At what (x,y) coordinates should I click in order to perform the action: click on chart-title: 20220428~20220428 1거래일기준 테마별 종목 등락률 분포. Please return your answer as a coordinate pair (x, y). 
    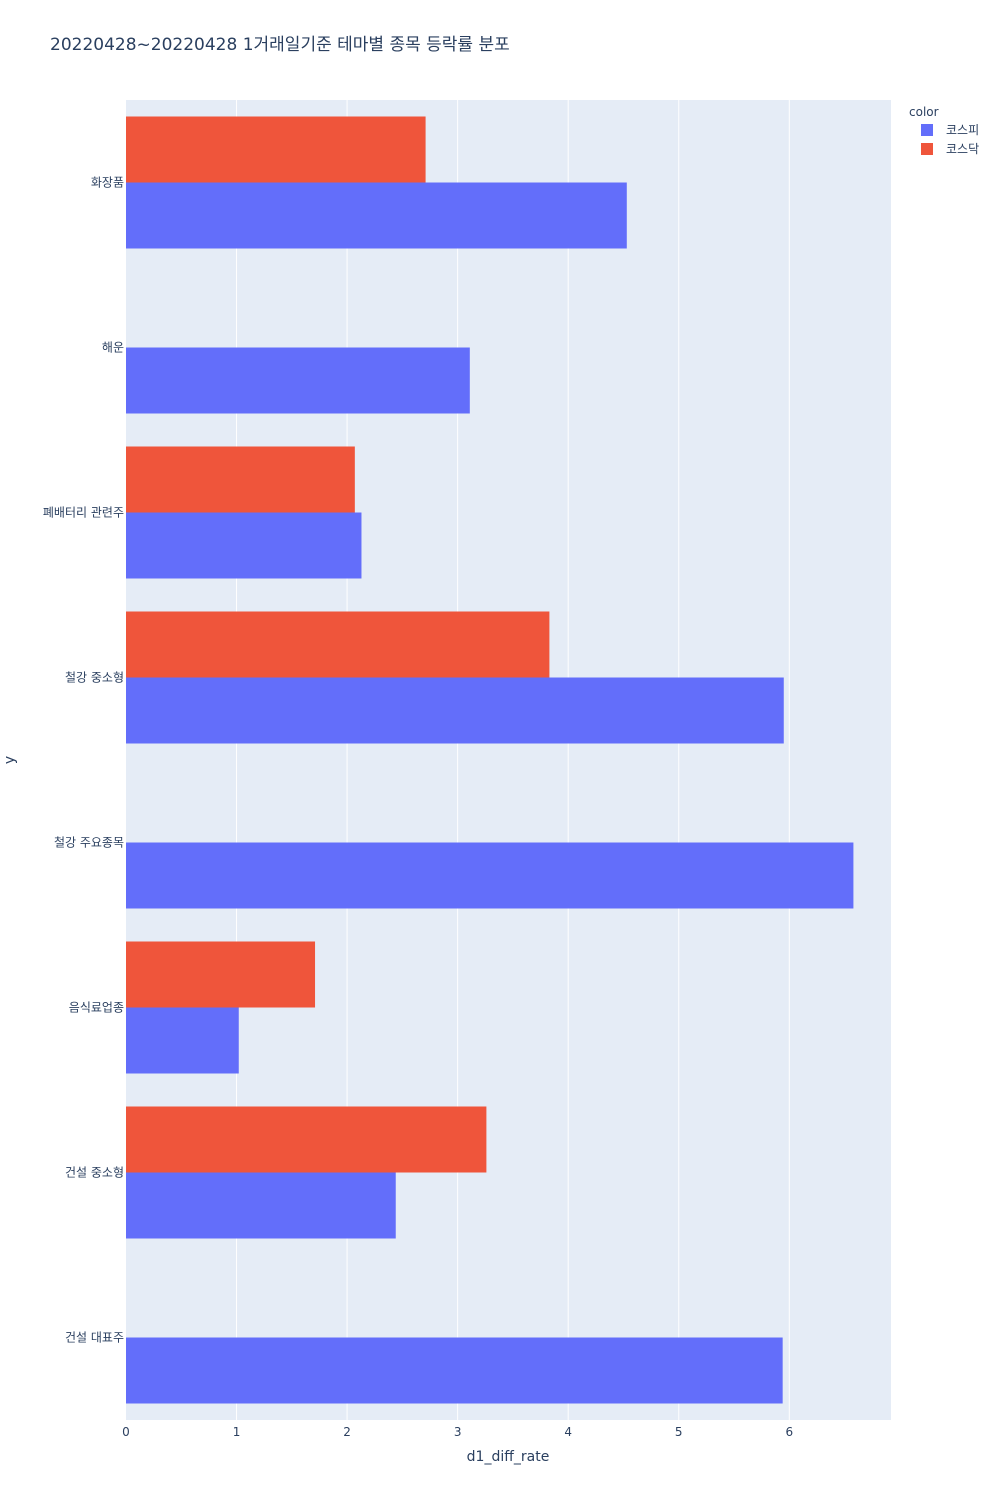
    Looking at the image, I should click on (280, 45).